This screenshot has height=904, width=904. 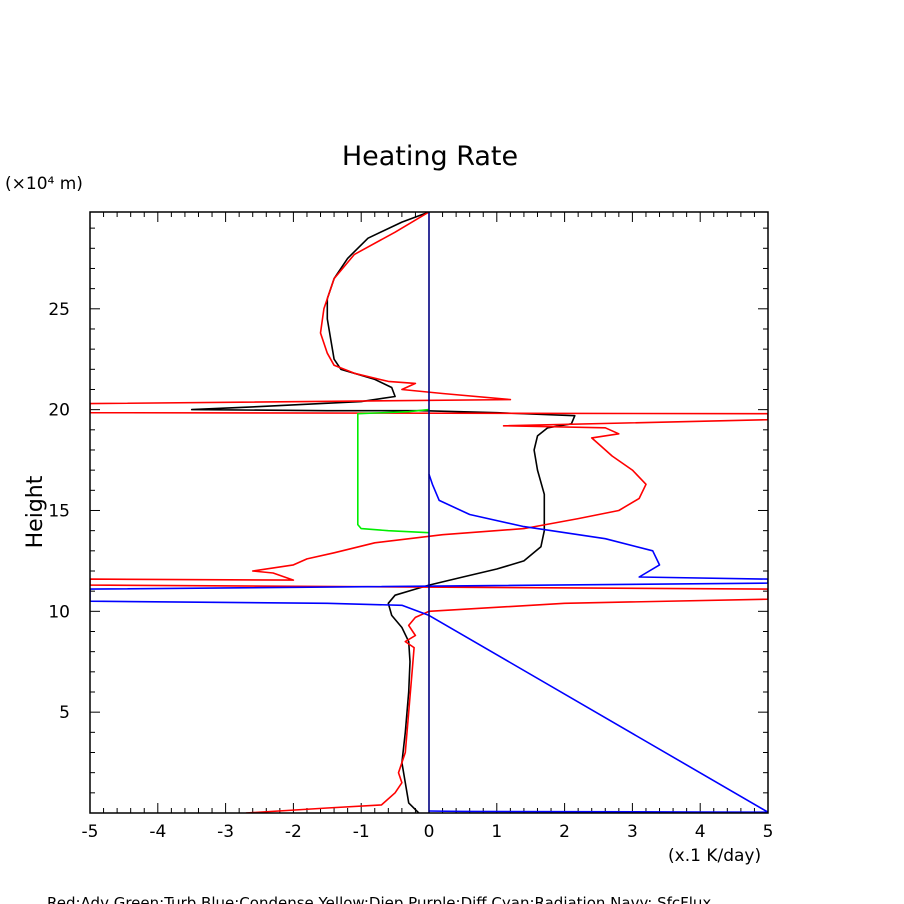 What do you see at coordinates (429, 832) in the screenshot?
I see `x-tick-label: 0` at bounding box center [429, 832].